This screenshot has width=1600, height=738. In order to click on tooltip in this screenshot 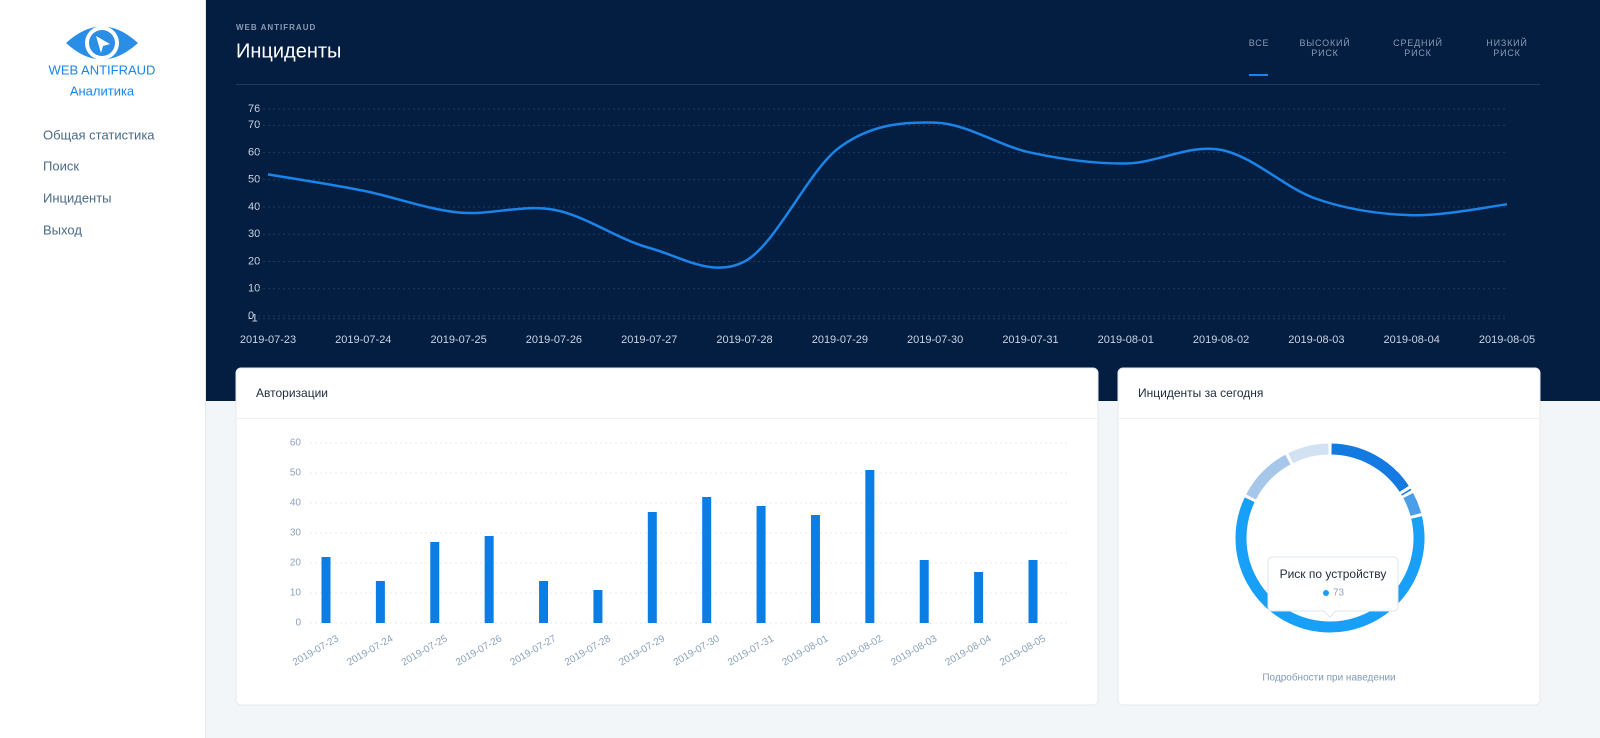, I will do `click(1333, 587)`.